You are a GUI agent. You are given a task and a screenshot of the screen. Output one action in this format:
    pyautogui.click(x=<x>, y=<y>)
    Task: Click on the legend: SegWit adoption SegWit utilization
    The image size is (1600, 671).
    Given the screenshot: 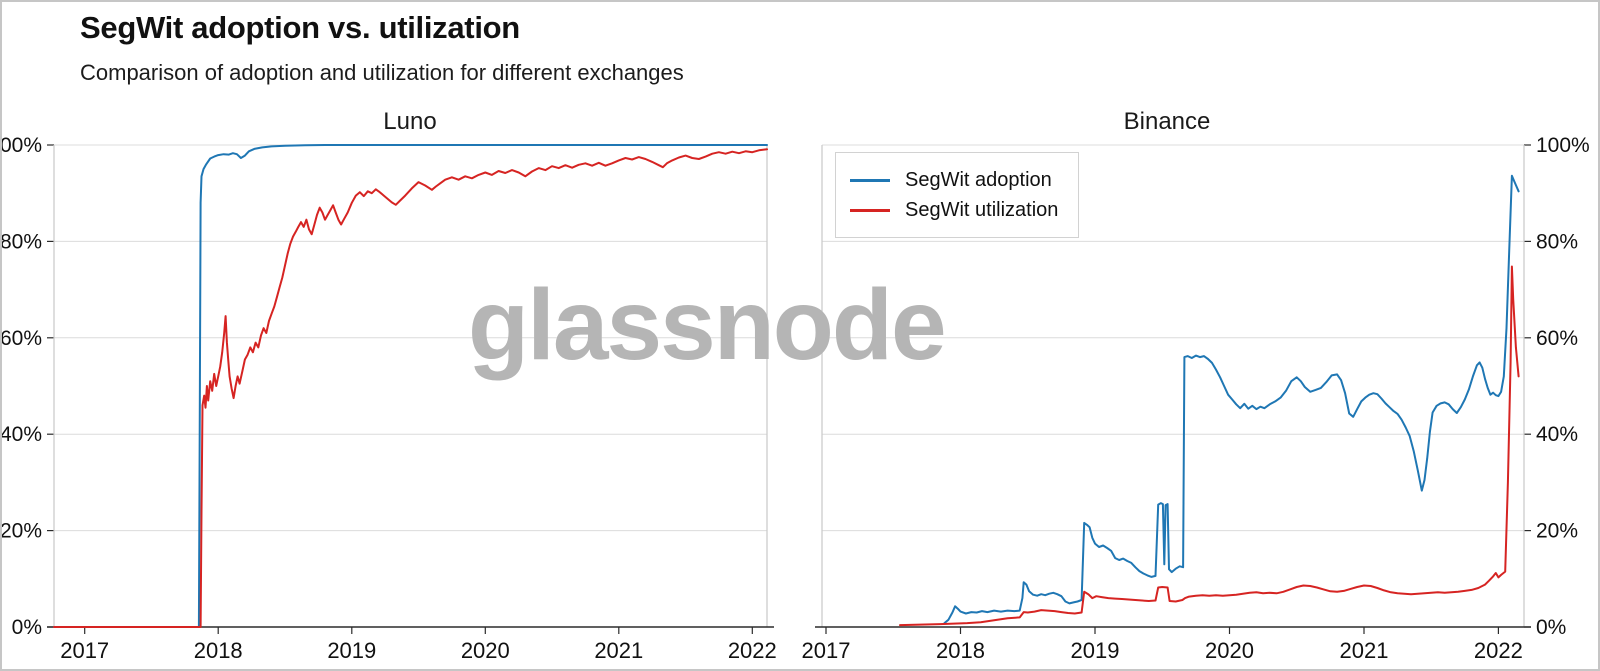 What is the action you would take?
    pyautogui.click(x=957, y=195)
    